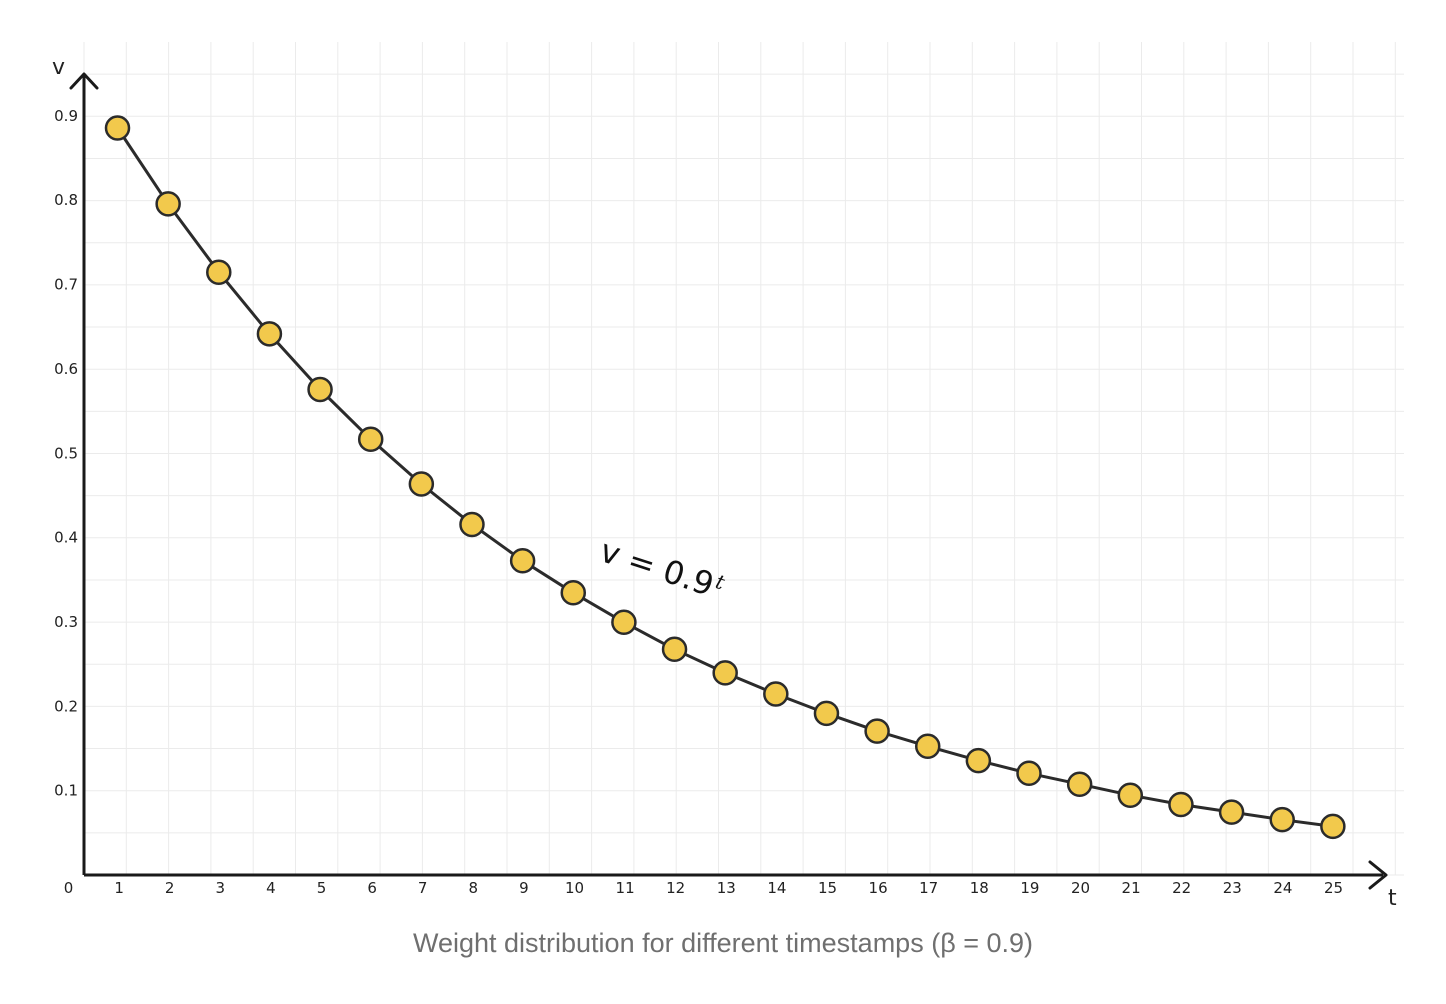 The width and height of the screenshot is (1446, 1004). What do you see at coordinates (574, 888) in the screenshot?
I see `x-tick-label: 10` at bounding box center [574, 888].